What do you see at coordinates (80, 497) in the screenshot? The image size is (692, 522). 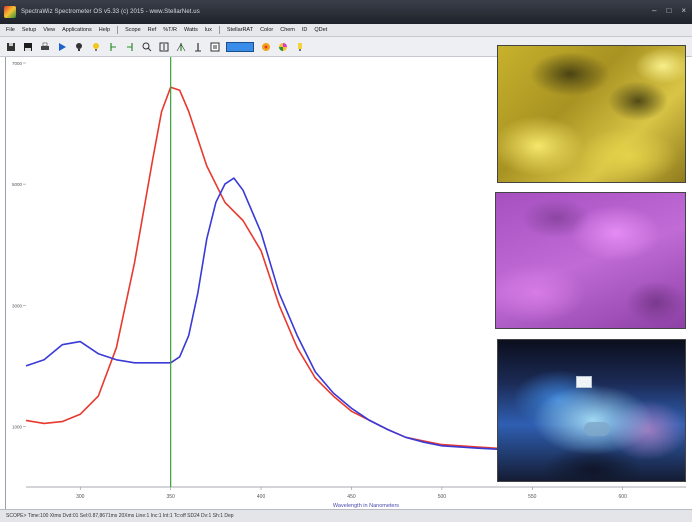 I see `x-tick-label: 300` at bounding box center [80, 497].